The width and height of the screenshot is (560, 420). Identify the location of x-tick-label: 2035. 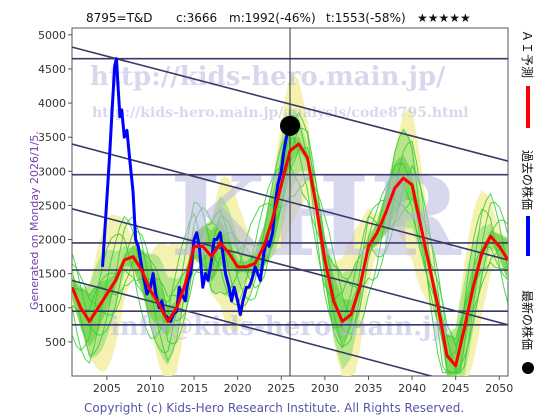
(368, 388).